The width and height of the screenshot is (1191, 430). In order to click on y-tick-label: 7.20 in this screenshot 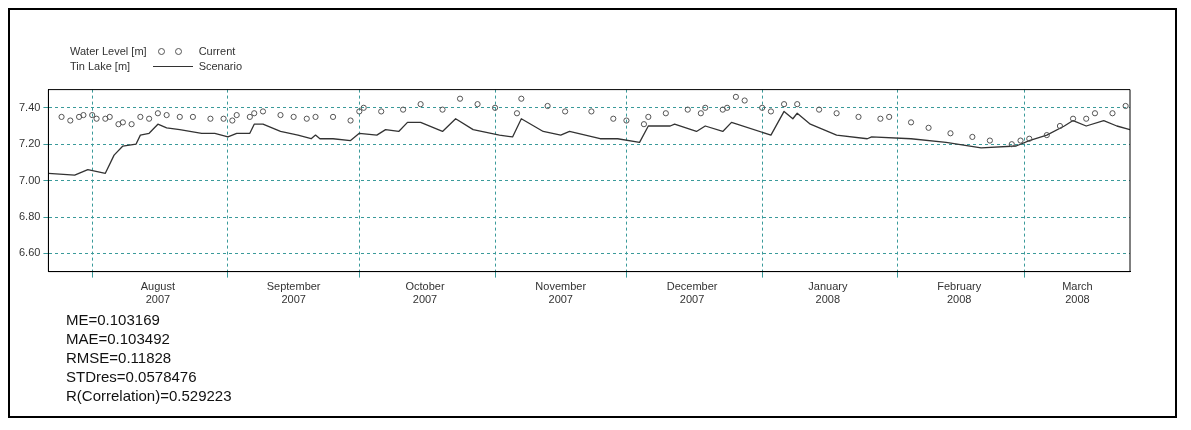, I will do `click(29, 143)`.